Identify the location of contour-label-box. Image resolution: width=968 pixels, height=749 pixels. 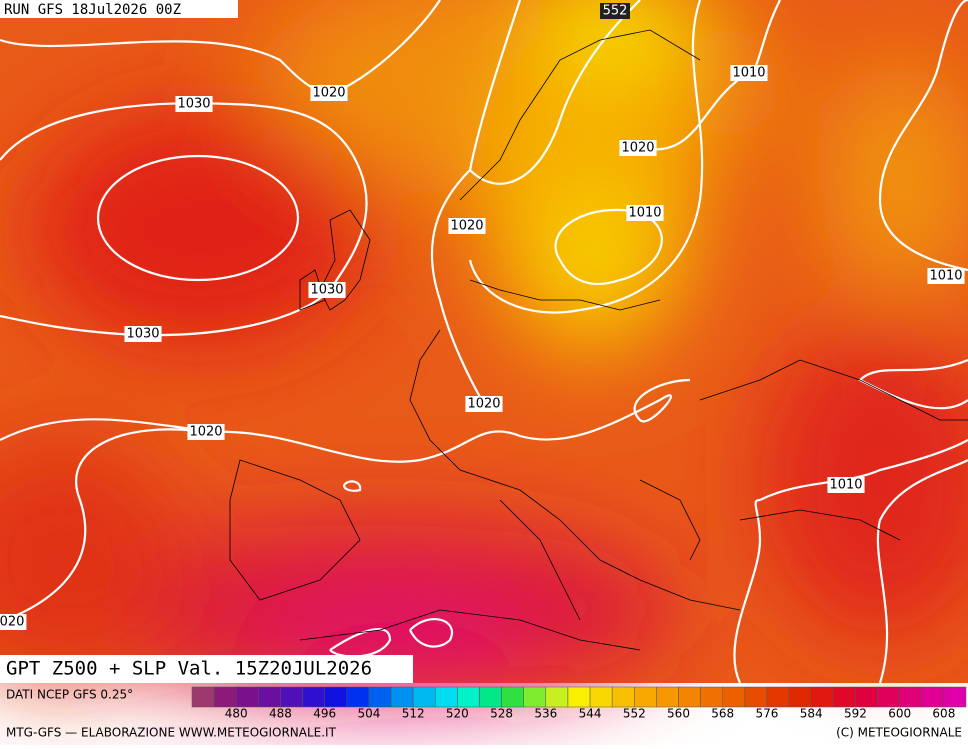
(615, 11).